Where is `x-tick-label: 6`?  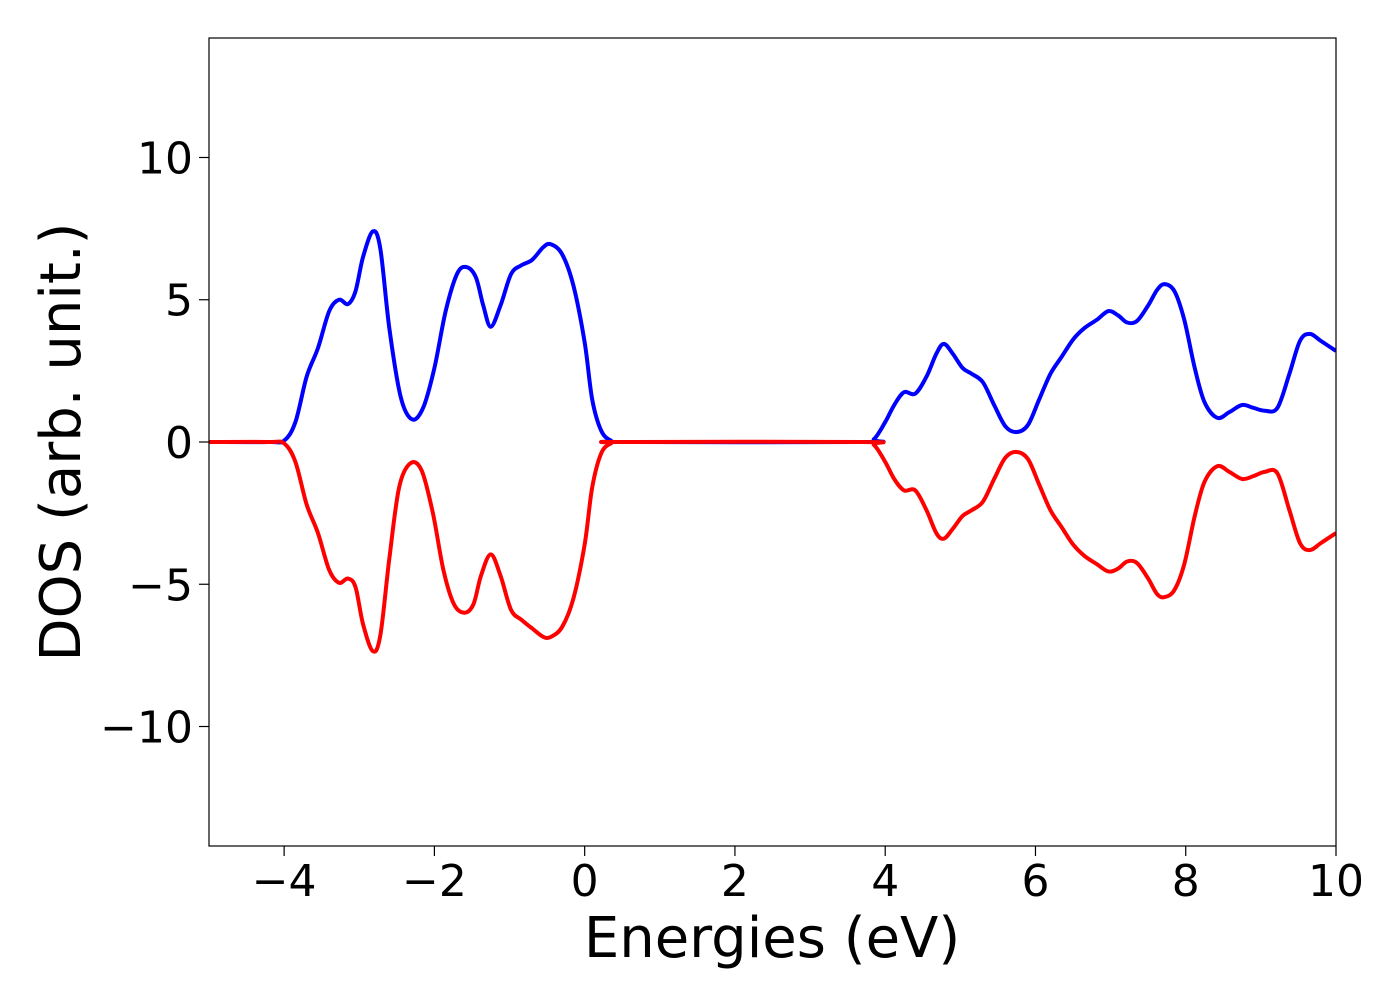
x-tick-label: 6 is located at coordinates (1035, 881).